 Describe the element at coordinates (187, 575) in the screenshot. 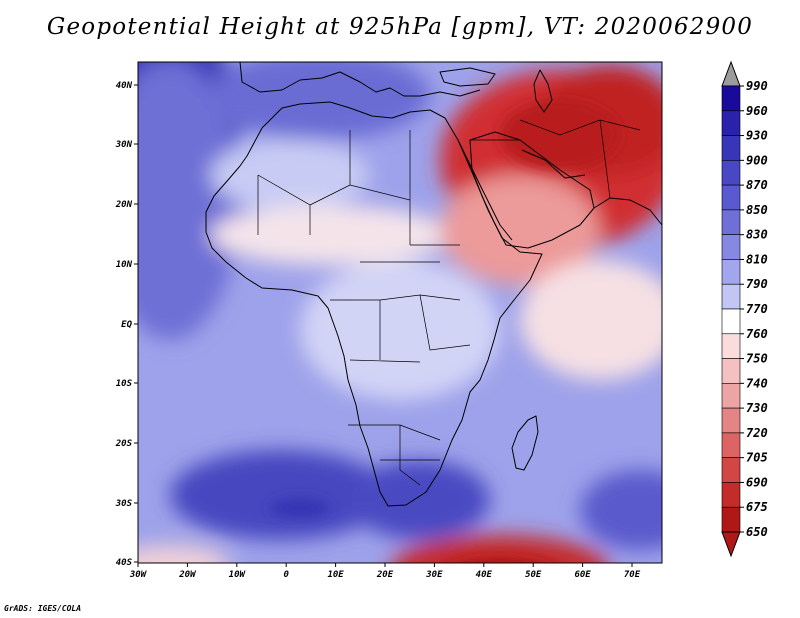

I see `lon-tick-label: 20W` at that location.